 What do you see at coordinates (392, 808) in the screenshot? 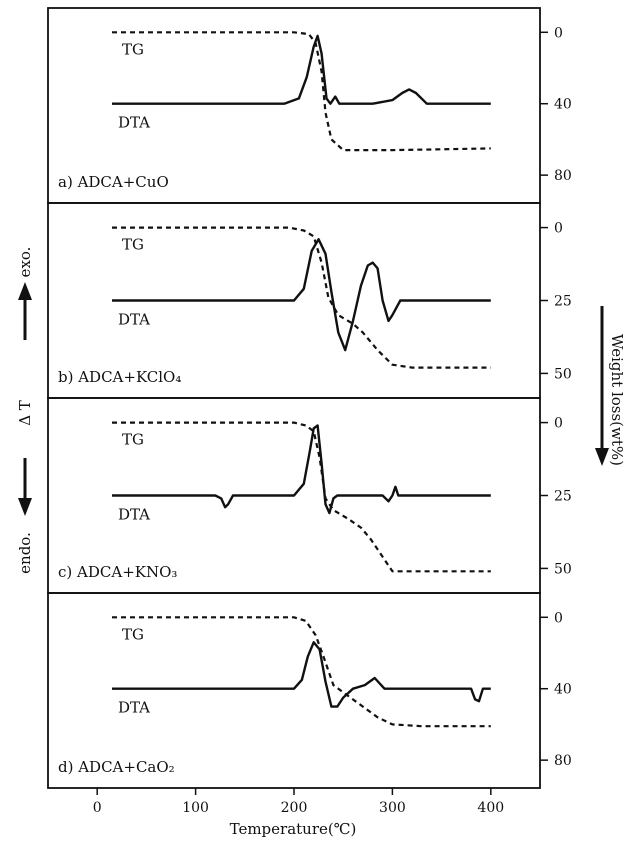
I see `x-tick-label: 300` at bounding box center [392, 808].